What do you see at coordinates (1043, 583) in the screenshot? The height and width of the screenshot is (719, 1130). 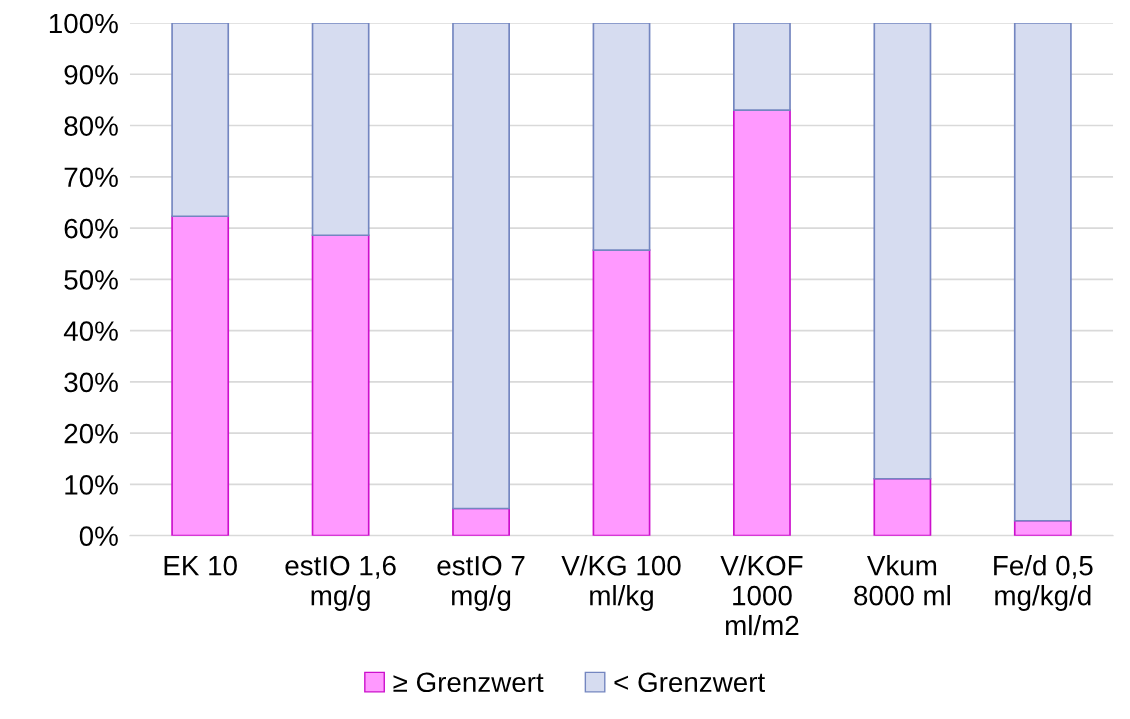 I see `x-tick-label: Fe/d 0,5 mg/kg/d` at bounding box center [1043, 583].